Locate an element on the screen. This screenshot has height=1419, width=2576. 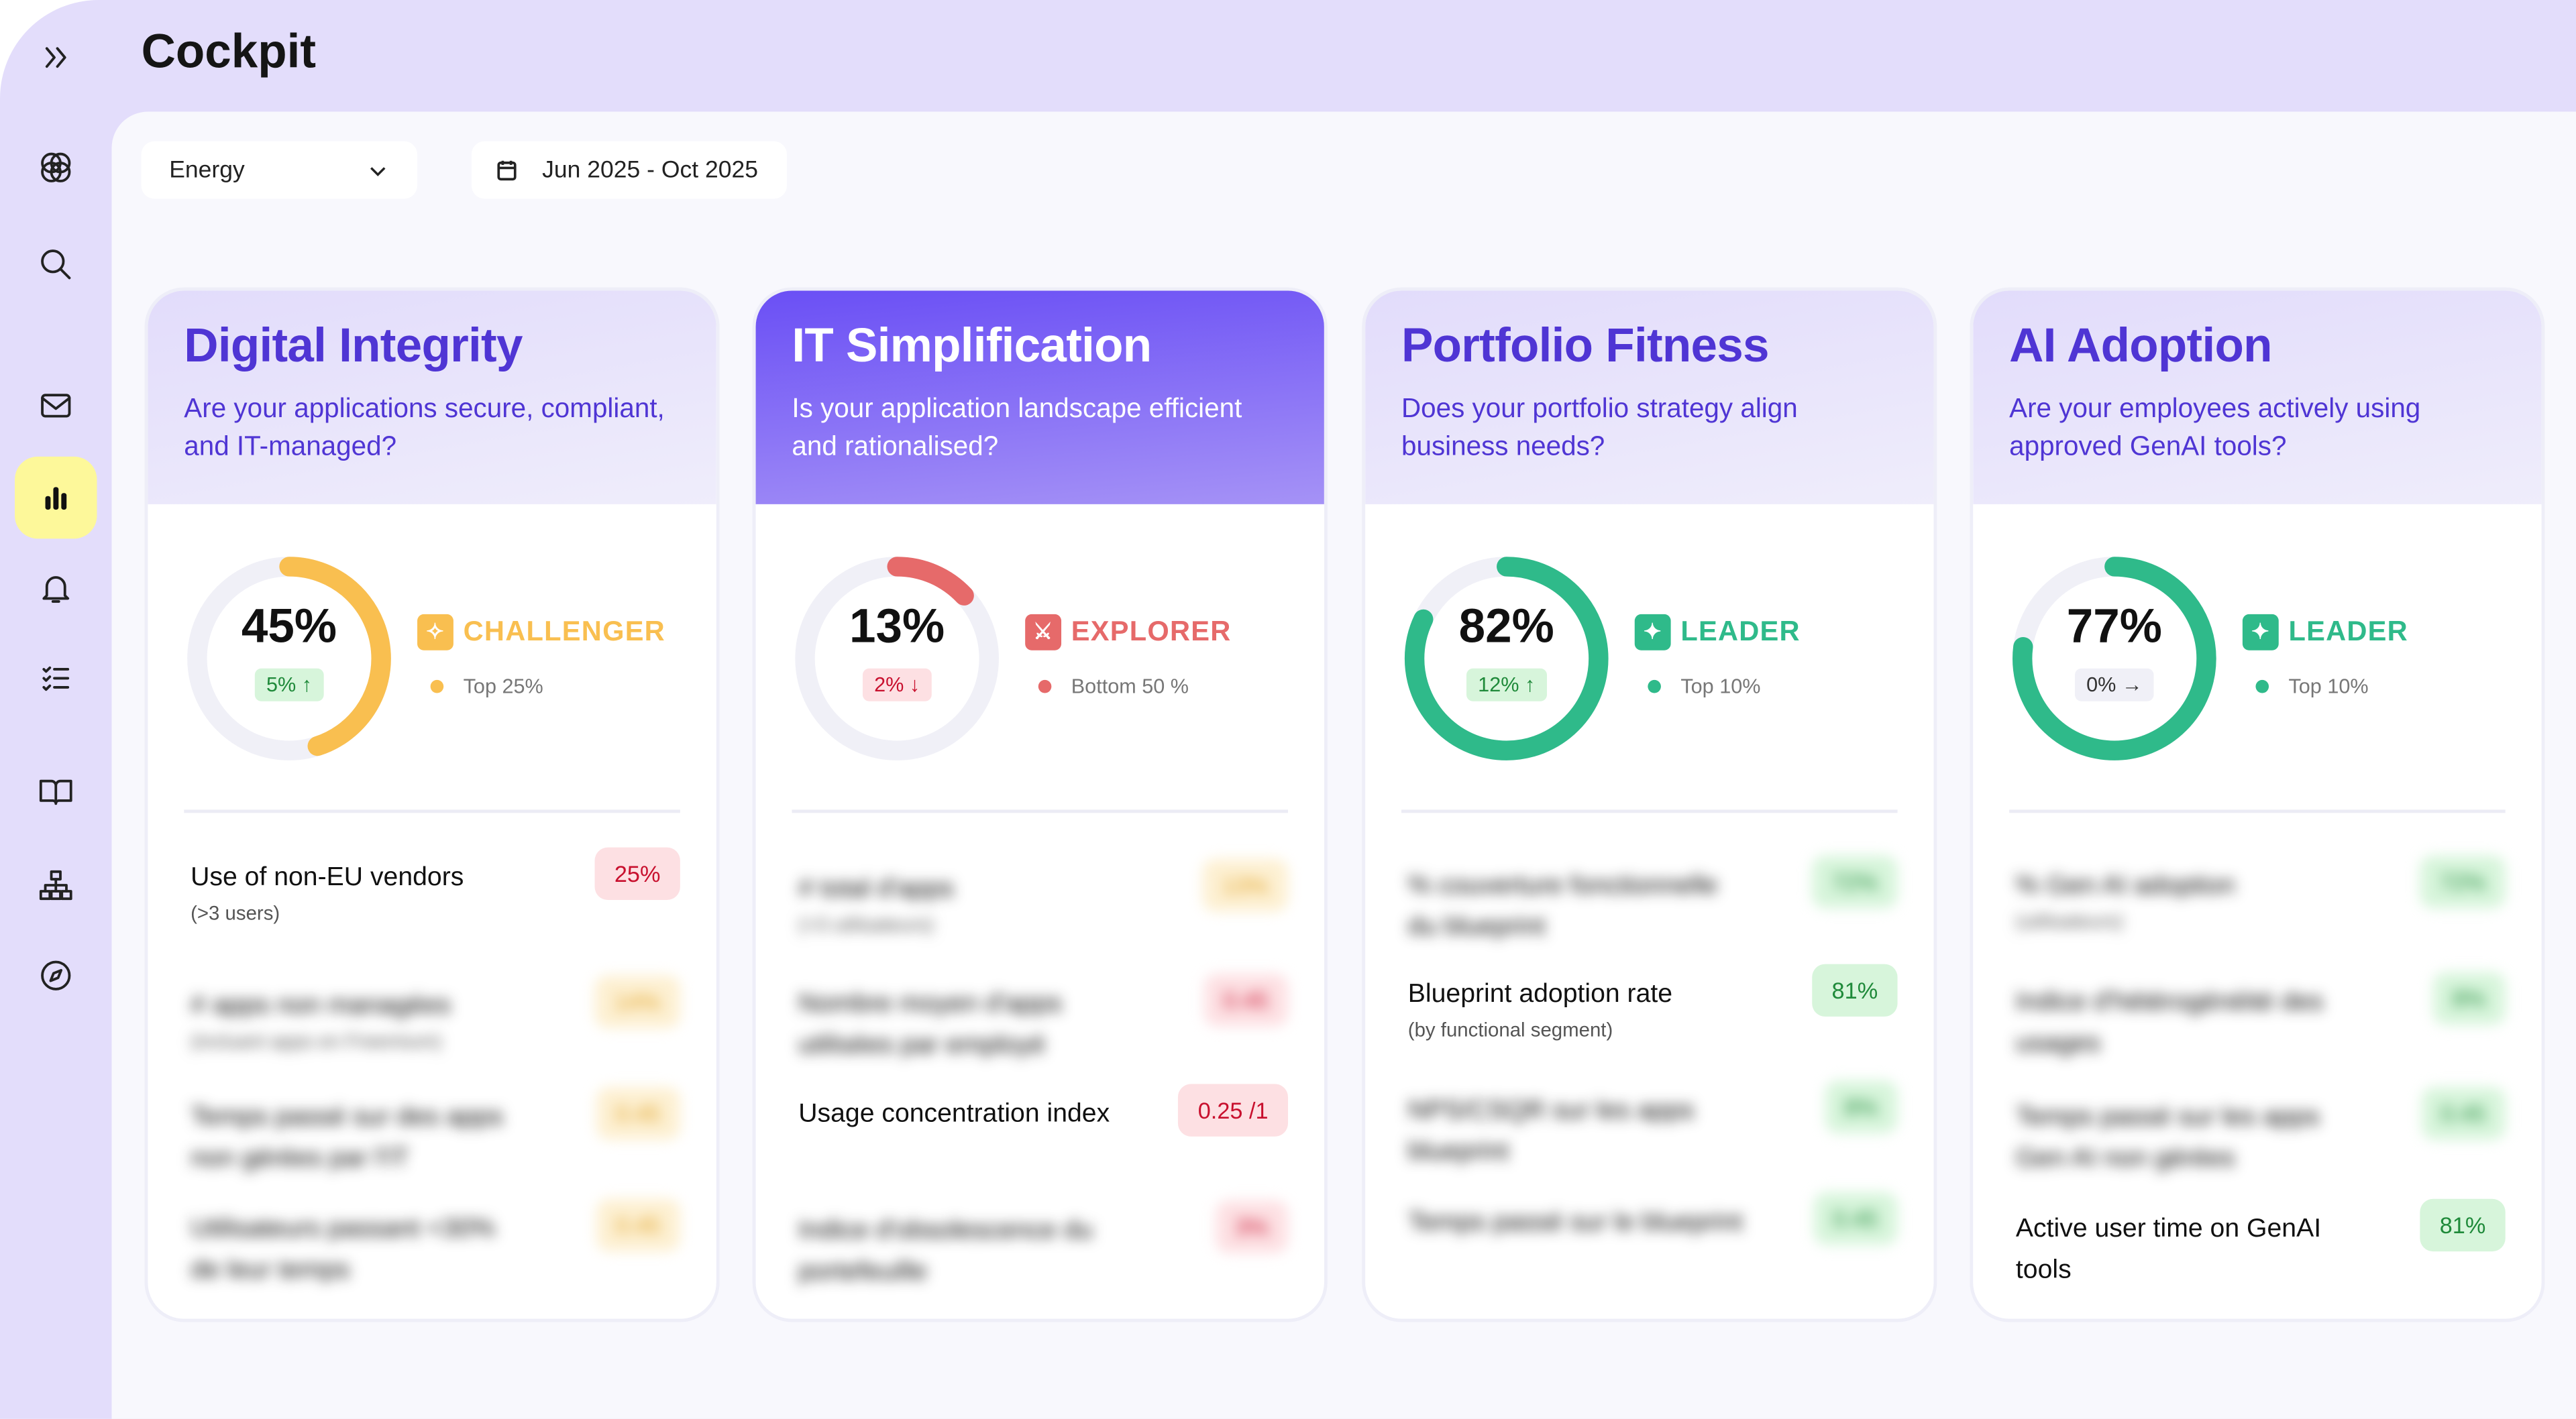
metric-row: Indice d'hétérogénéité des usages 8% is located at coordinates (2260, 1018).